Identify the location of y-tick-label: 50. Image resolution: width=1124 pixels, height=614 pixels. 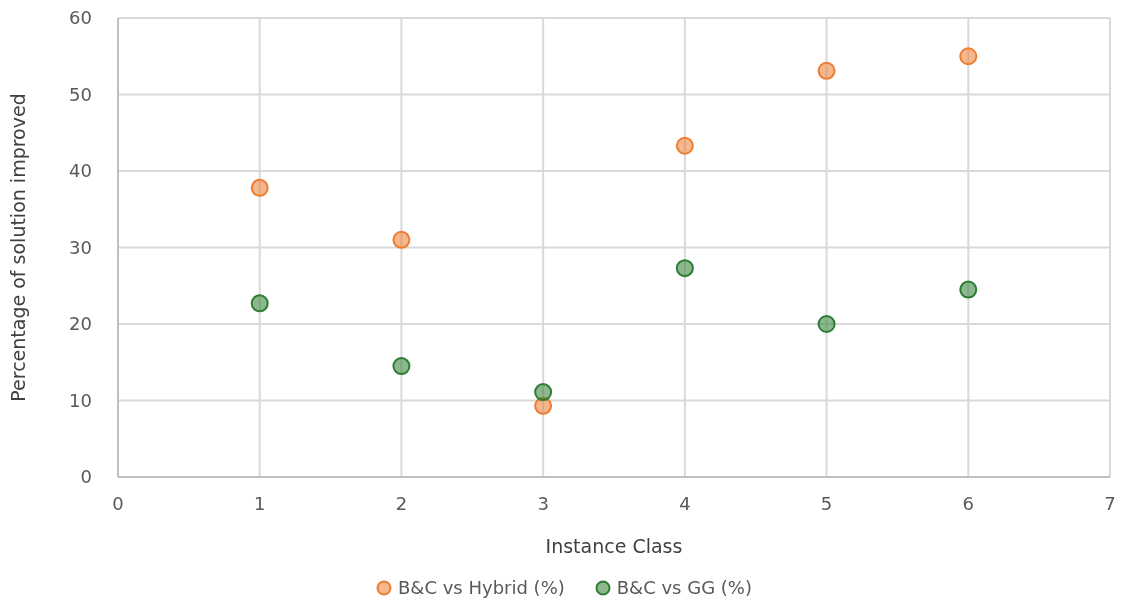
(80, 94).